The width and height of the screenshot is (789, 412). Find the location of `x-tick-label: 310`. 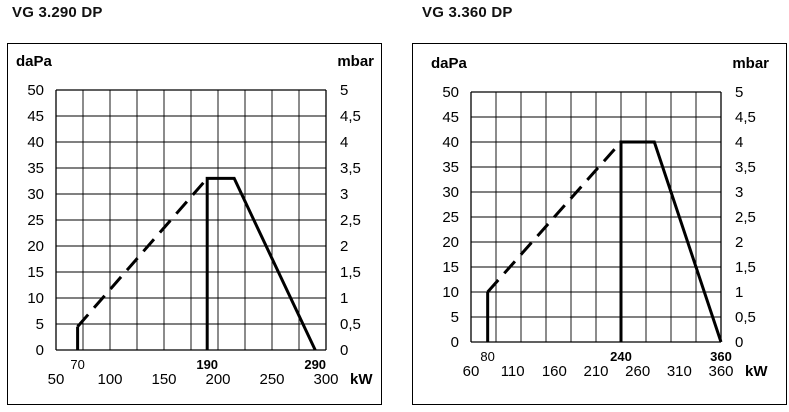

x-tick-label: 310 is located at coordinates (679, 371).